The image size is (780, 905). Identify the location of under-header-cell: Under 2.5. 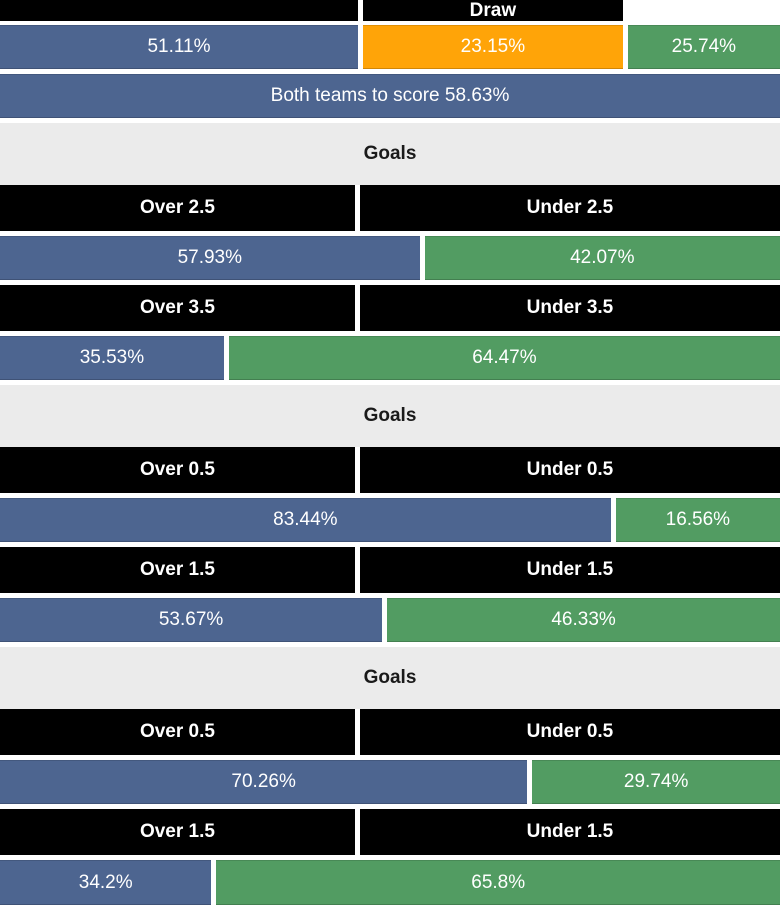
(569, 208).